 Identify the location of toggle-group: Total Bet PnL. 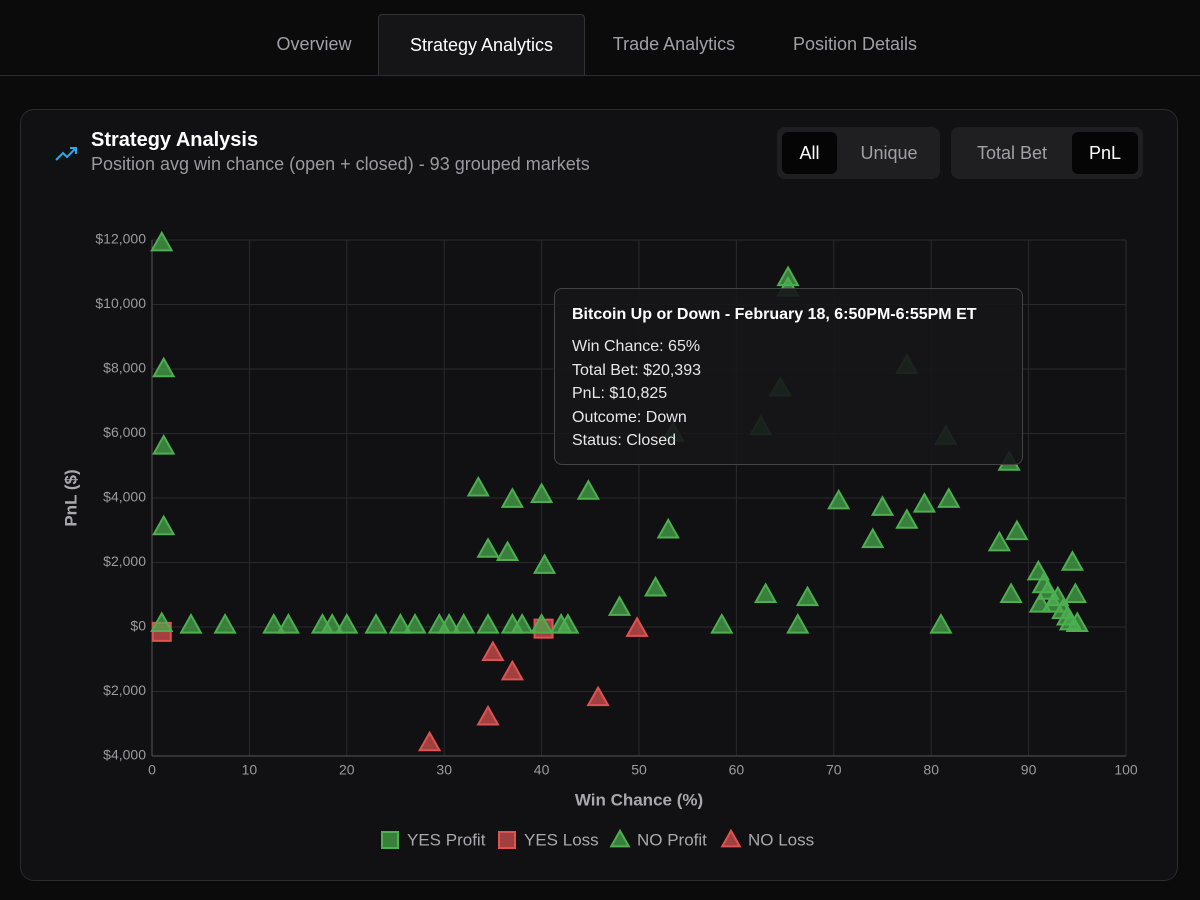
(1047, 153).